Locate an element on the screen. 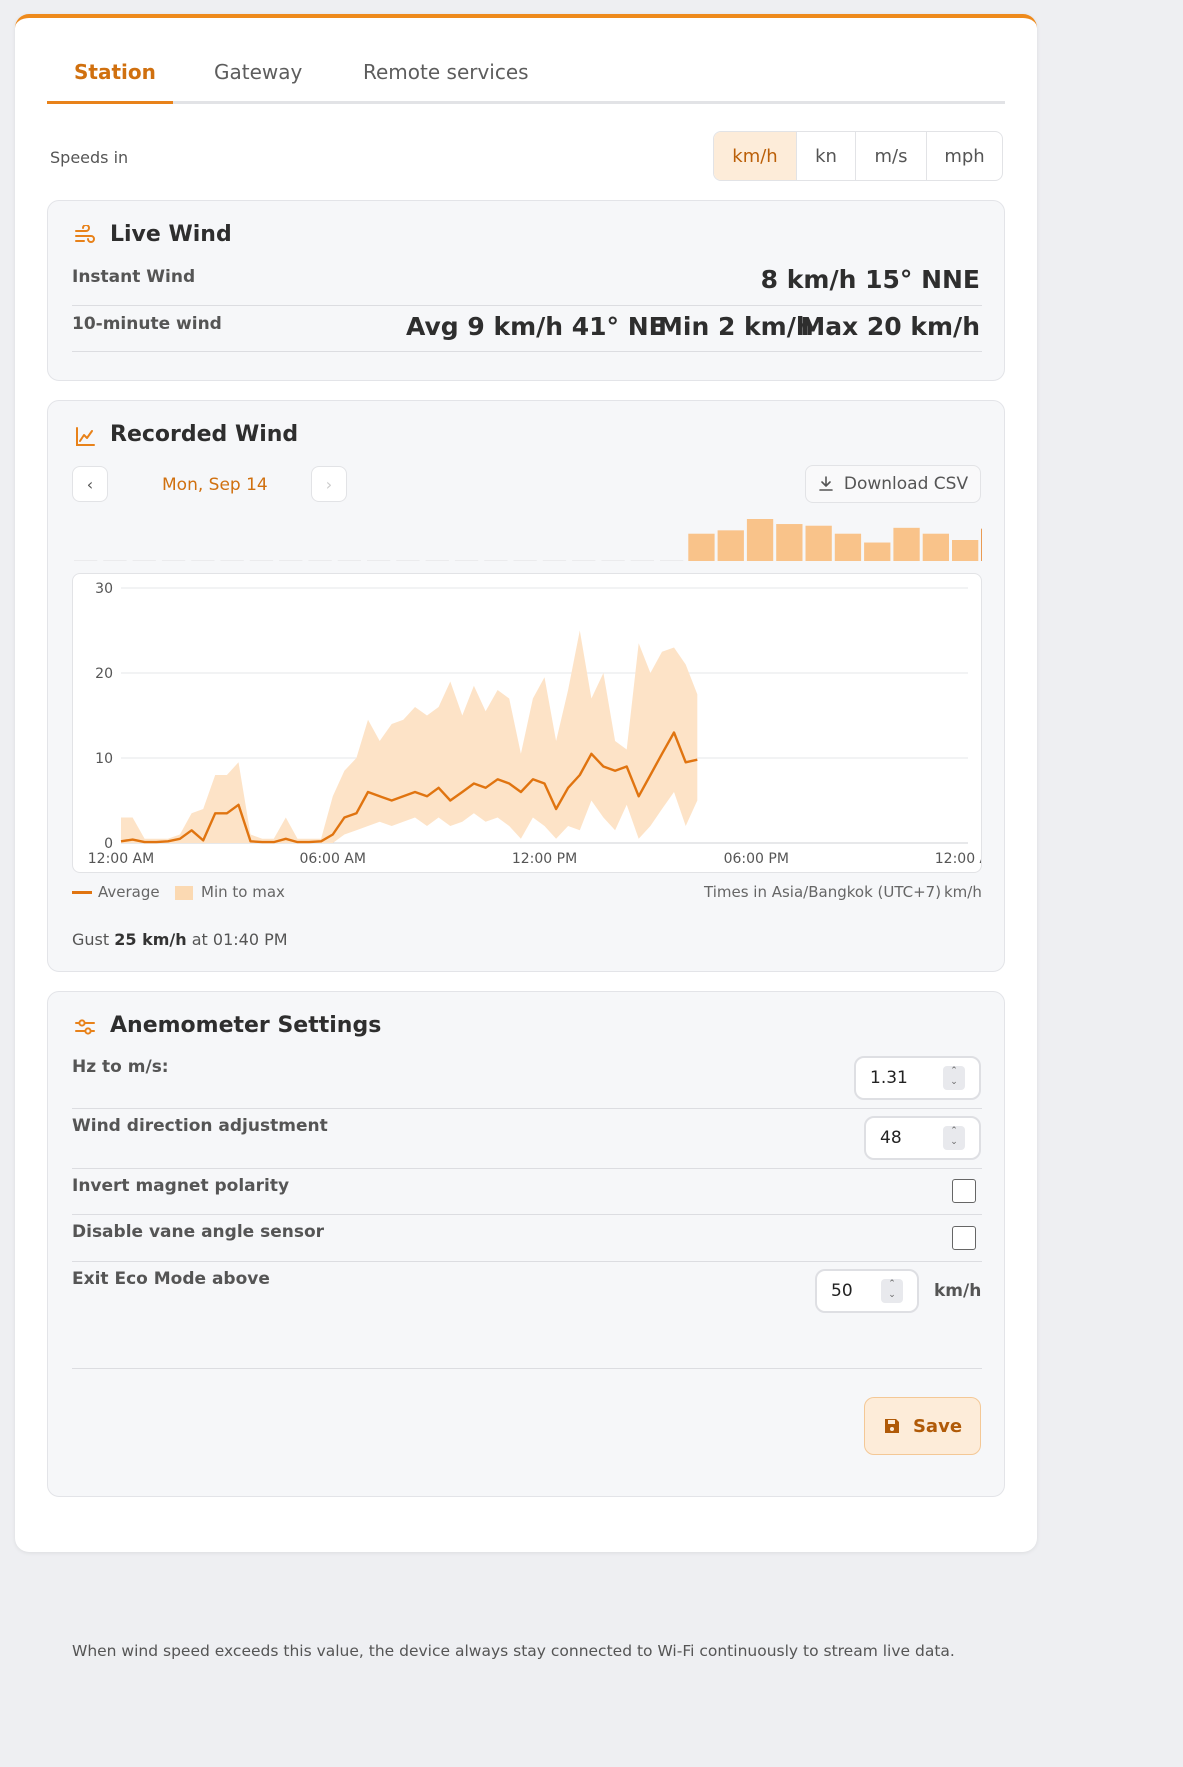 This screenshot has width=1183, height=1767. tab-bar: Station Gateway Remote services is located at coordinates (526, 79).